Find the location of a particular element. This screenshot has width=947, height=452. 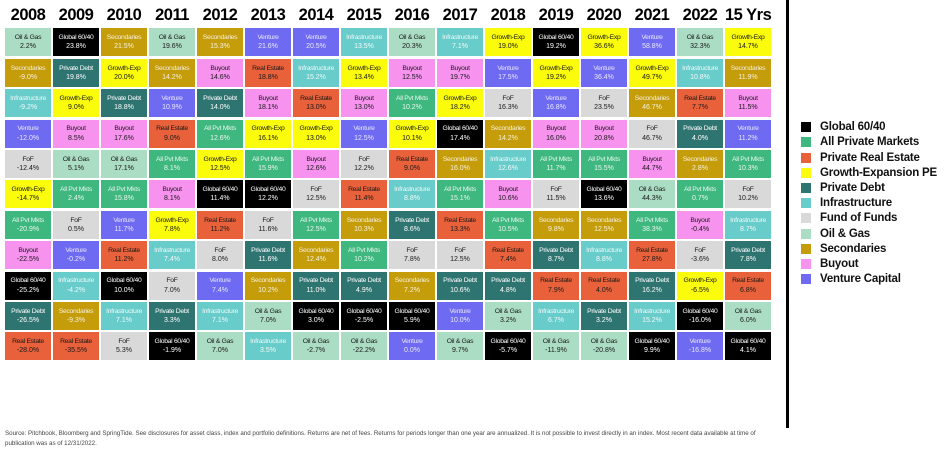

return-value: 5.1% is located at coordinates (76, 168).